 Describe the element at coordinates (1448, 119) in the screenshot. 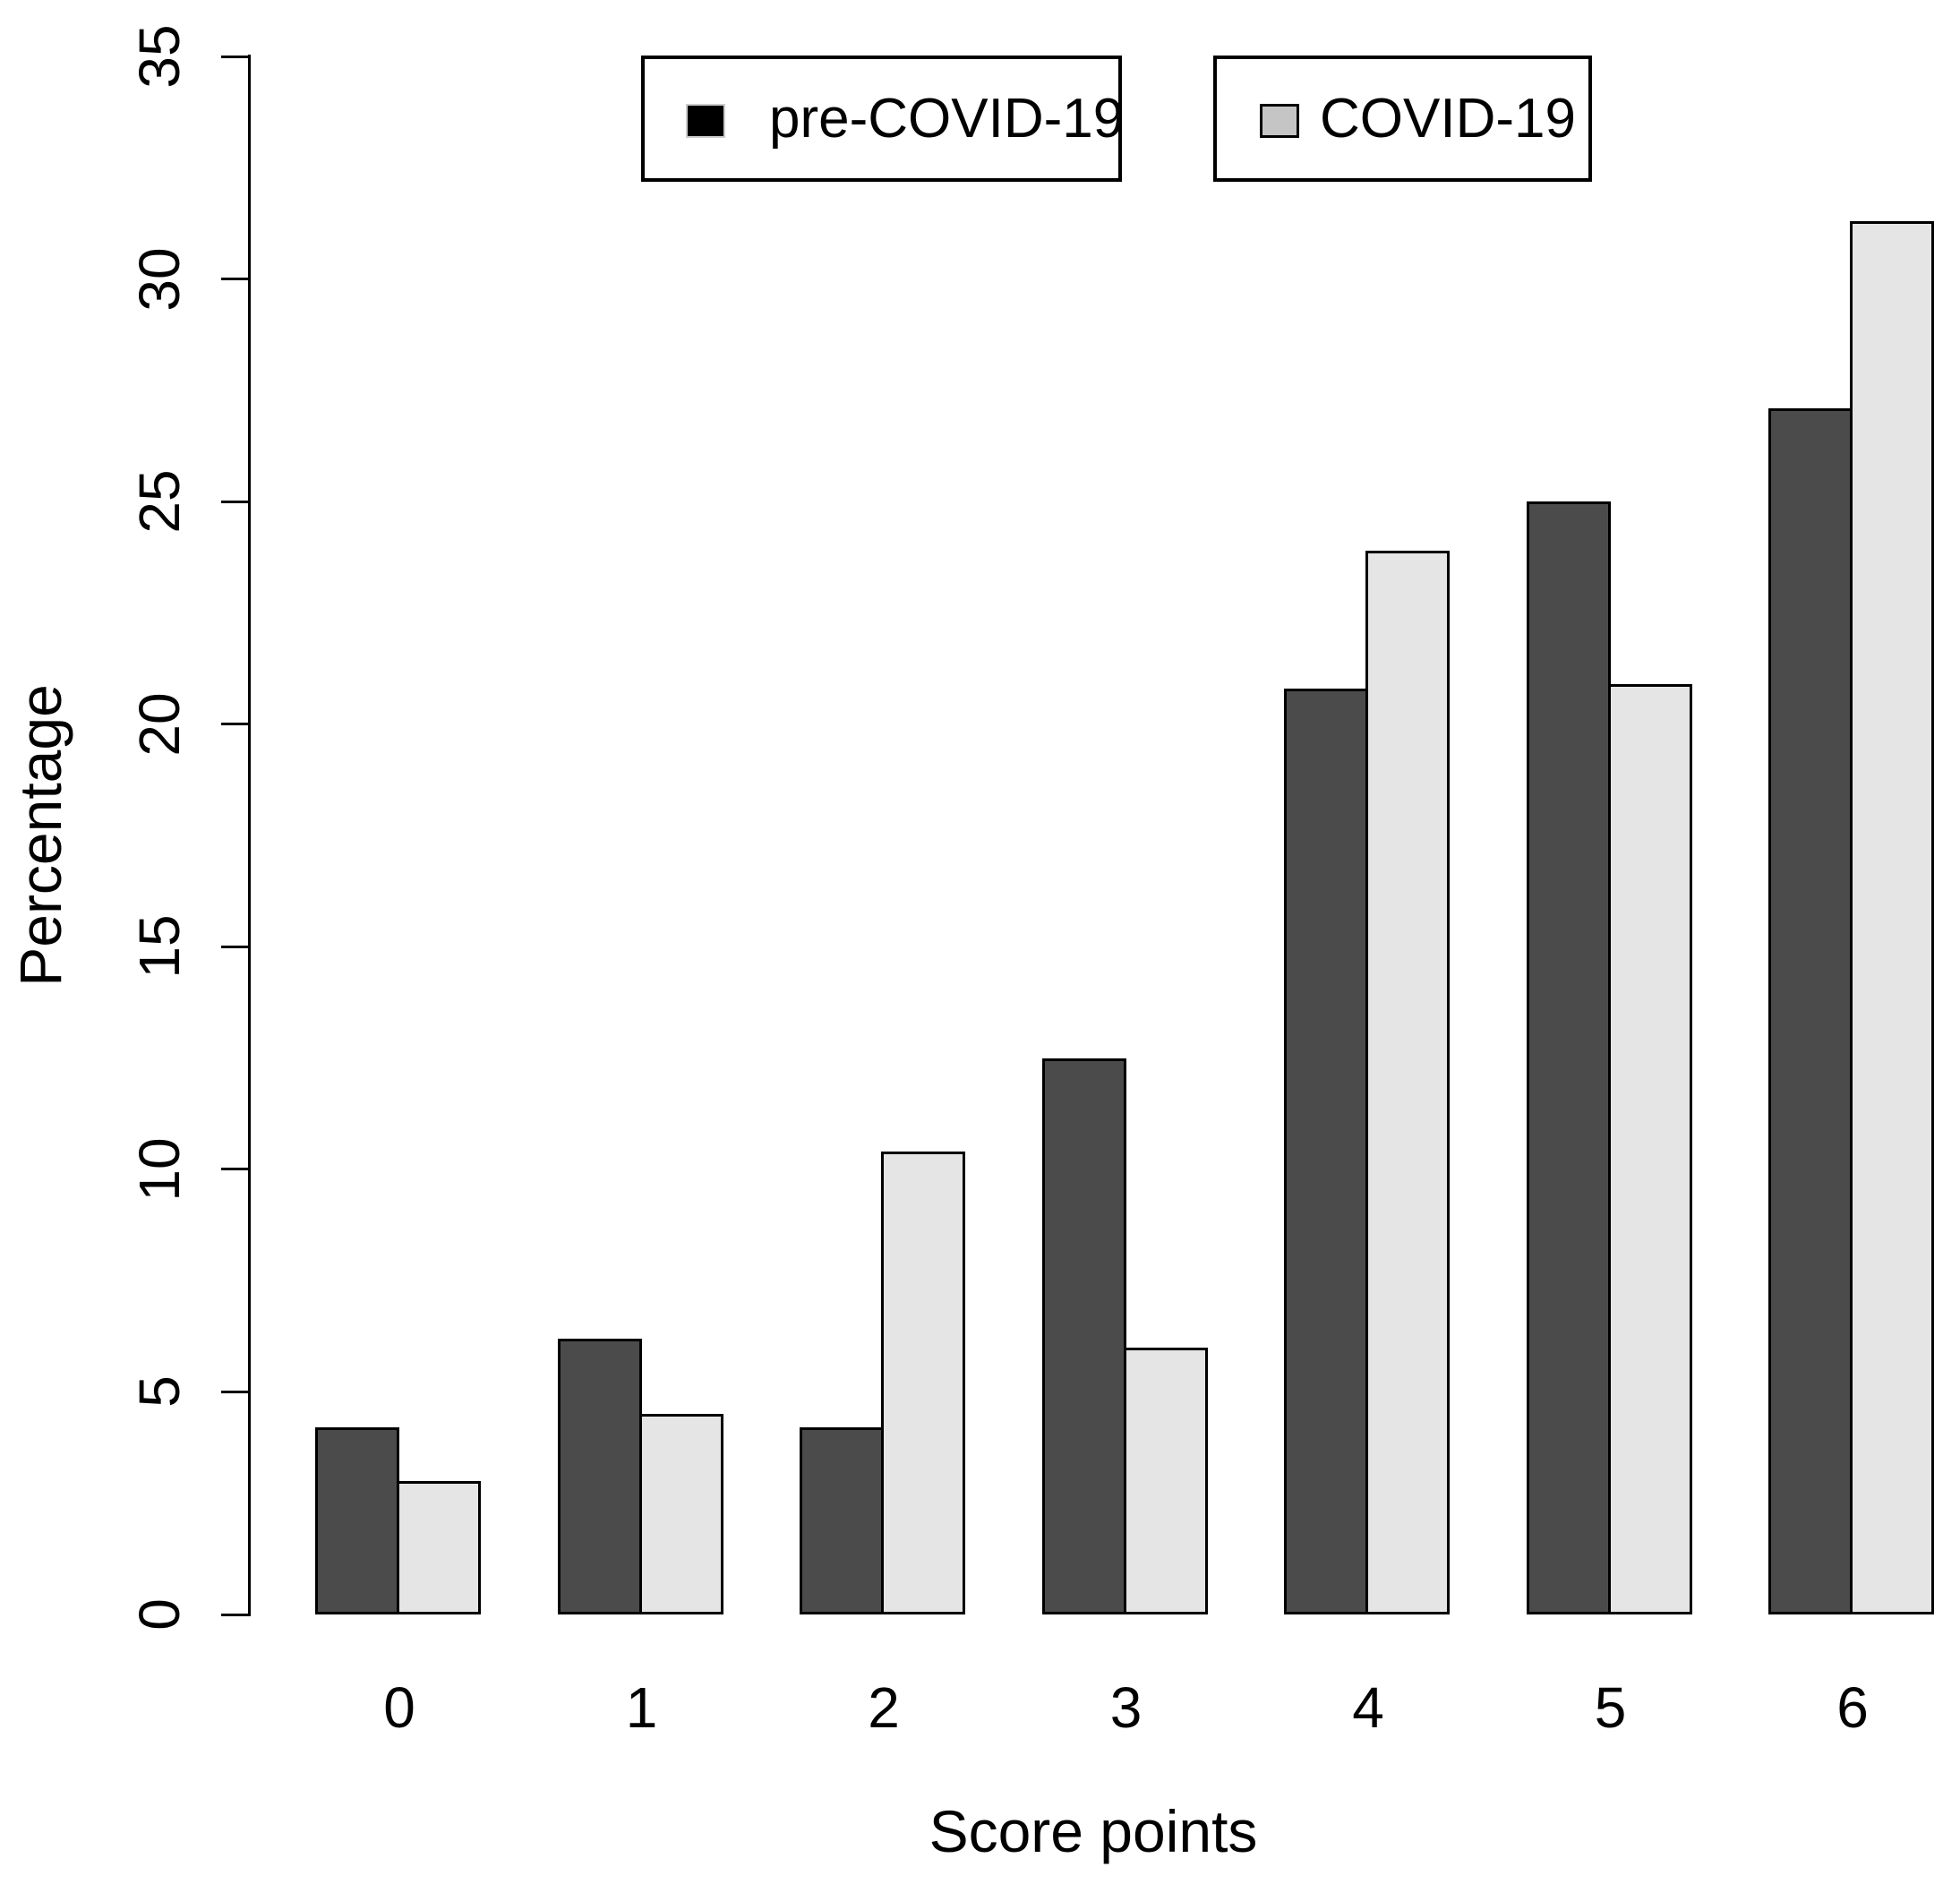

I see `legend-label-covid: COVID-19` at that location.